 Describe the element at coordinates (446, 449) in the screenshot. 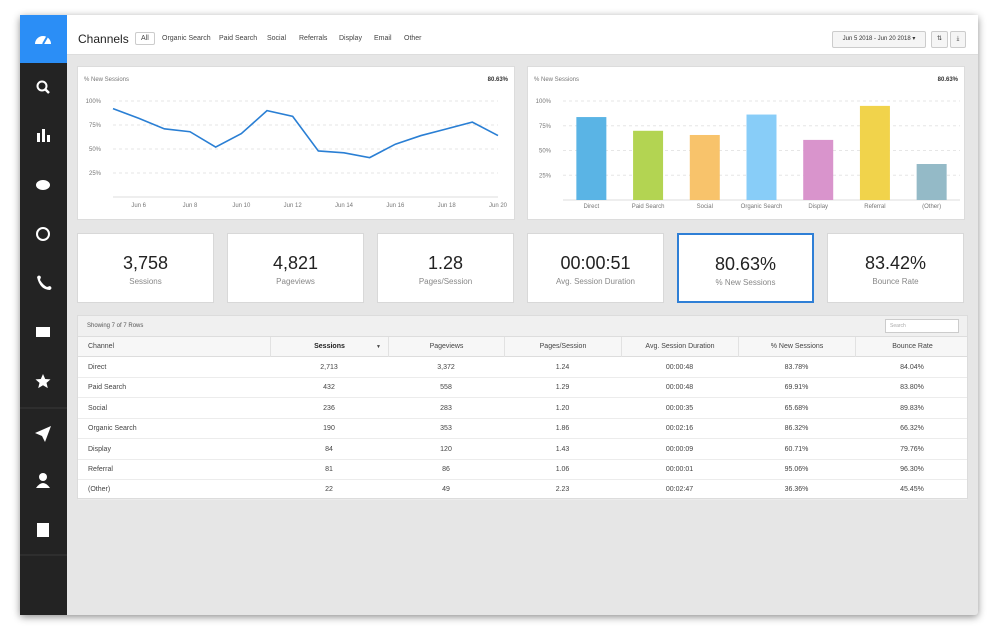

I see `table-cell: 120` at that location.